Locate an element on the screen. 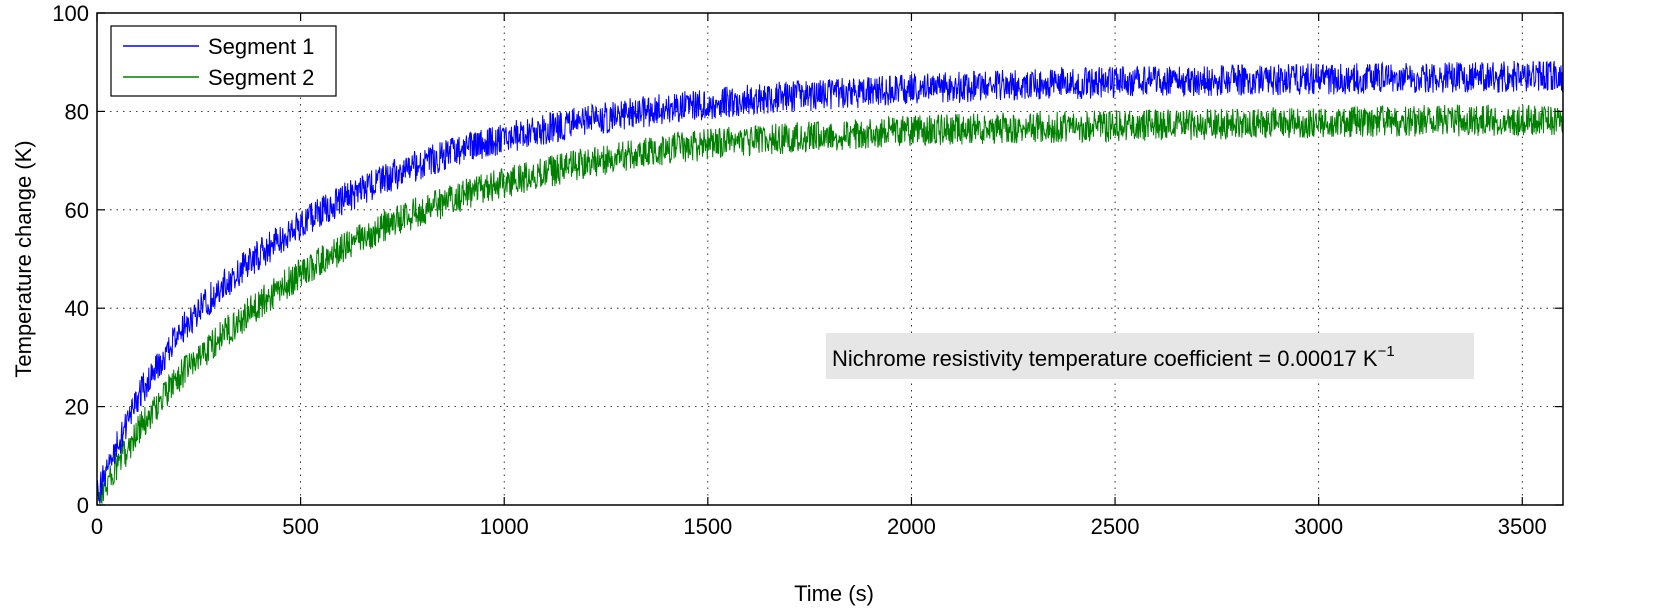 The height and width of the screenshot is (610, 1671). y-axis-label: Temperature change (K) is located at coordinates (23, 258).